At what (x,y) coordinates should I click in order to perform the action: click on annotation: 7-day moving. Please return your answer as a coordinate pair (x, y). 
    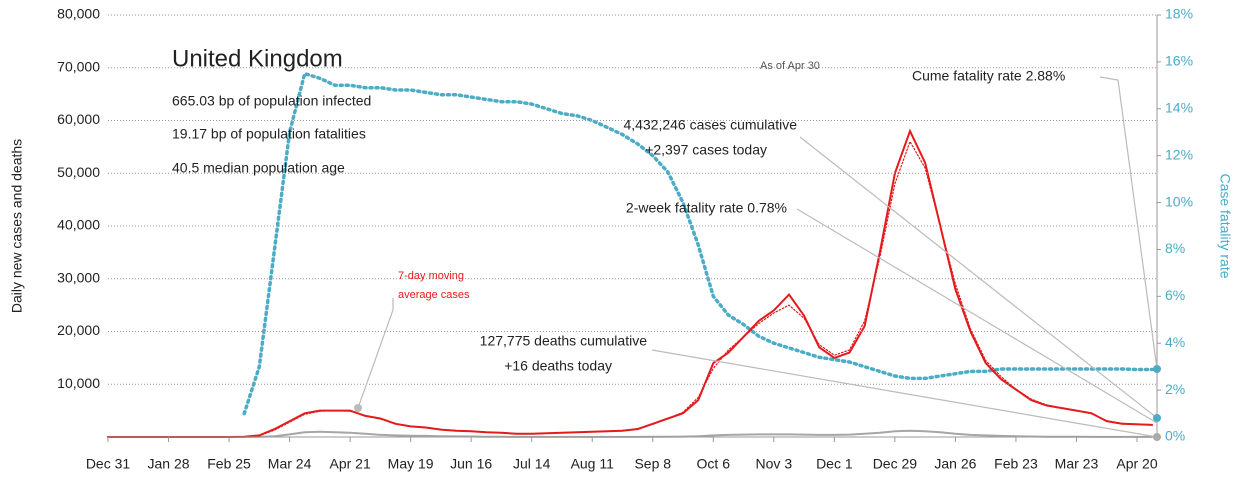
    Looking at the image, I should click on (431, 276).